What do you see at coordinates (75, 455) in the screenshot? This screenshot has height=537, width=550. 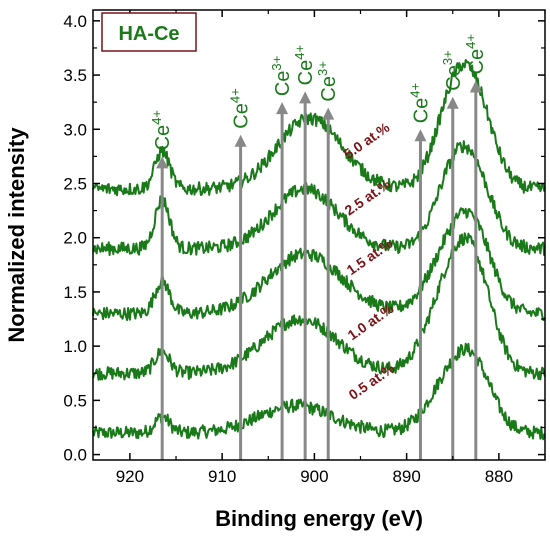 I see `y-tick-label: 0.0` at bounding box center [75, 455].